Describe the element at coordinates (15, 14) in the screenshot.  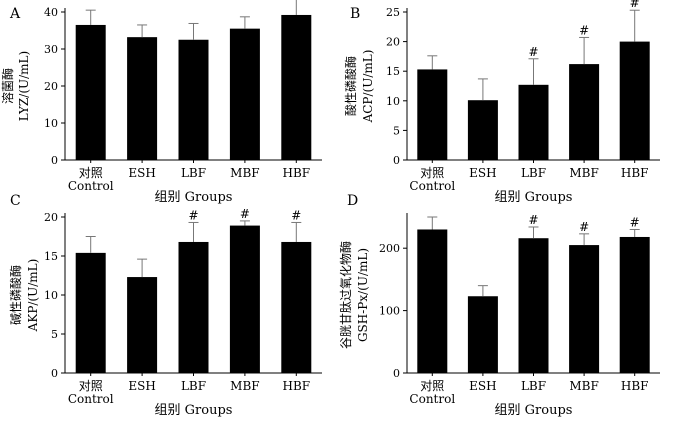
I see `panel-label: A` at that location.